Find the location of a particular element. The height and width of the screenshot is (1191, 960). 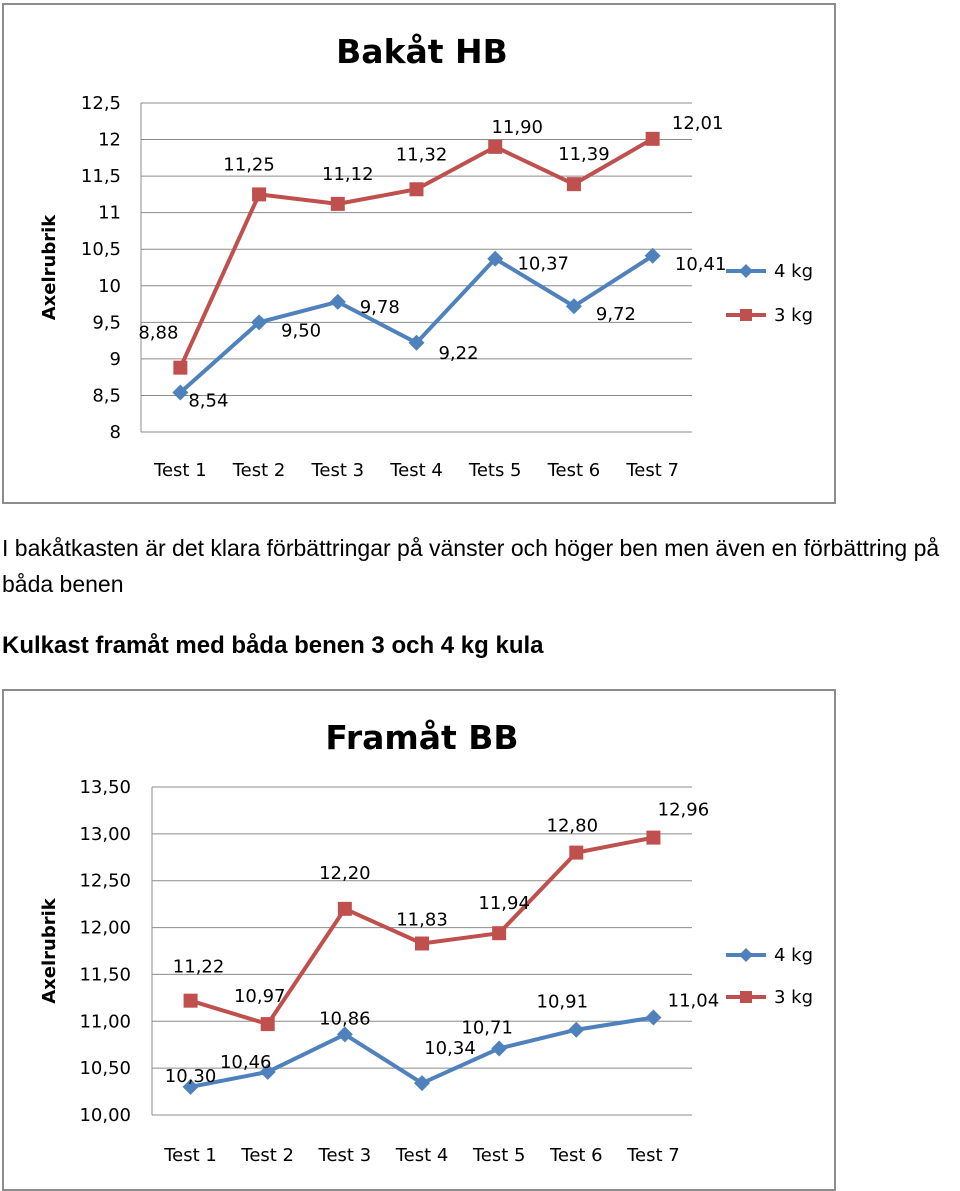

chart-title: Framåt BB is located at coordinates (421, 737).